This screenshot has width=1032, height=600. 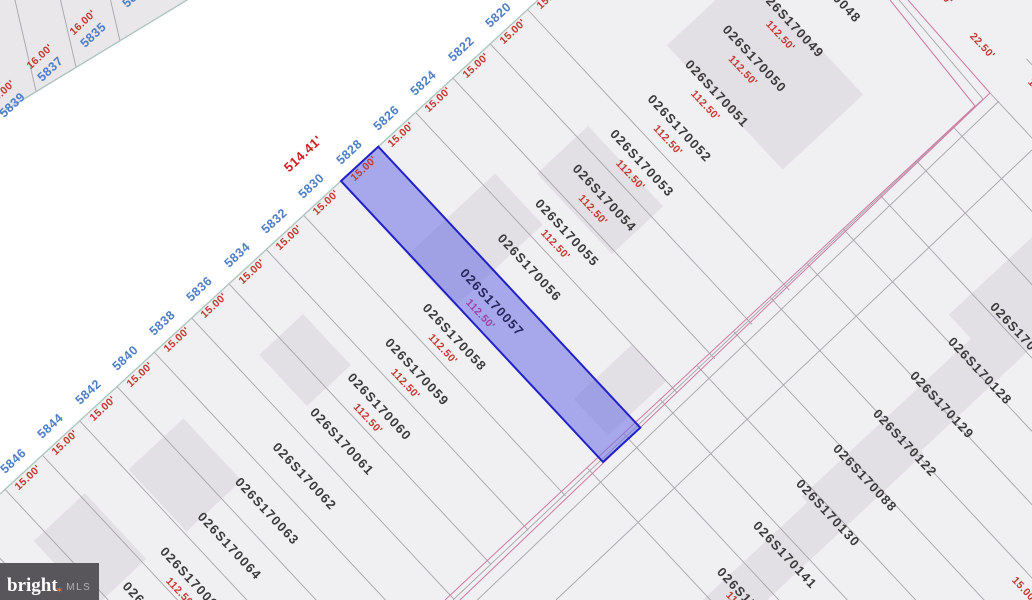 What do you see at coordinates (79, 587) in the screenshot?
I see `brightmls-mls-text: MLS` at bounding box center [79, 587].